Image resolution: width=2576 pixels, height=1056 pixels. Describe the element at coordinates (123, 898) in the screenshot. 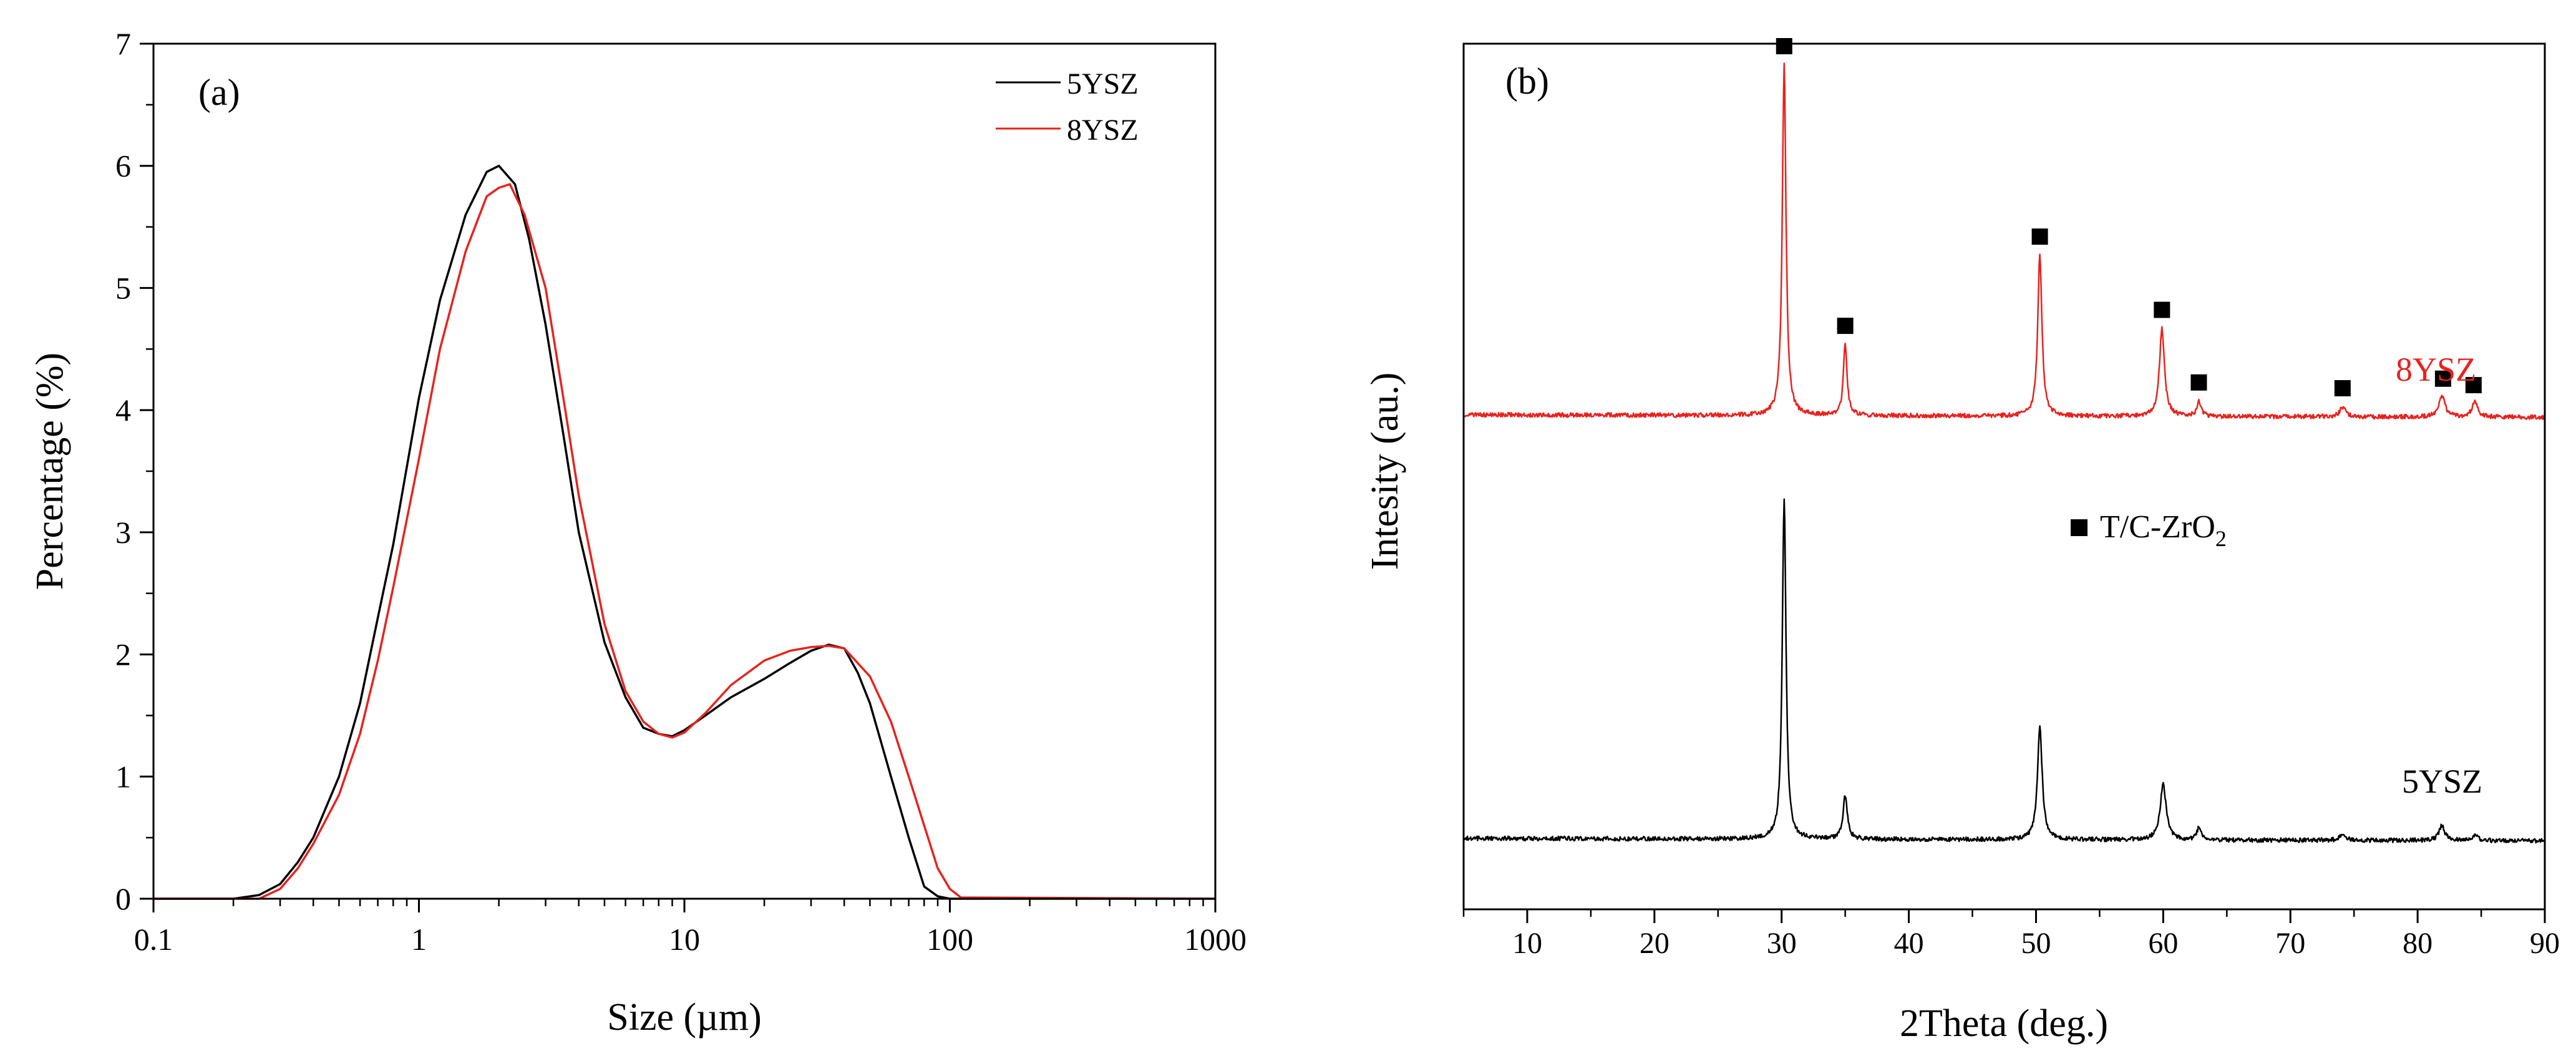

I see `y-tick-label: 0` at that location.